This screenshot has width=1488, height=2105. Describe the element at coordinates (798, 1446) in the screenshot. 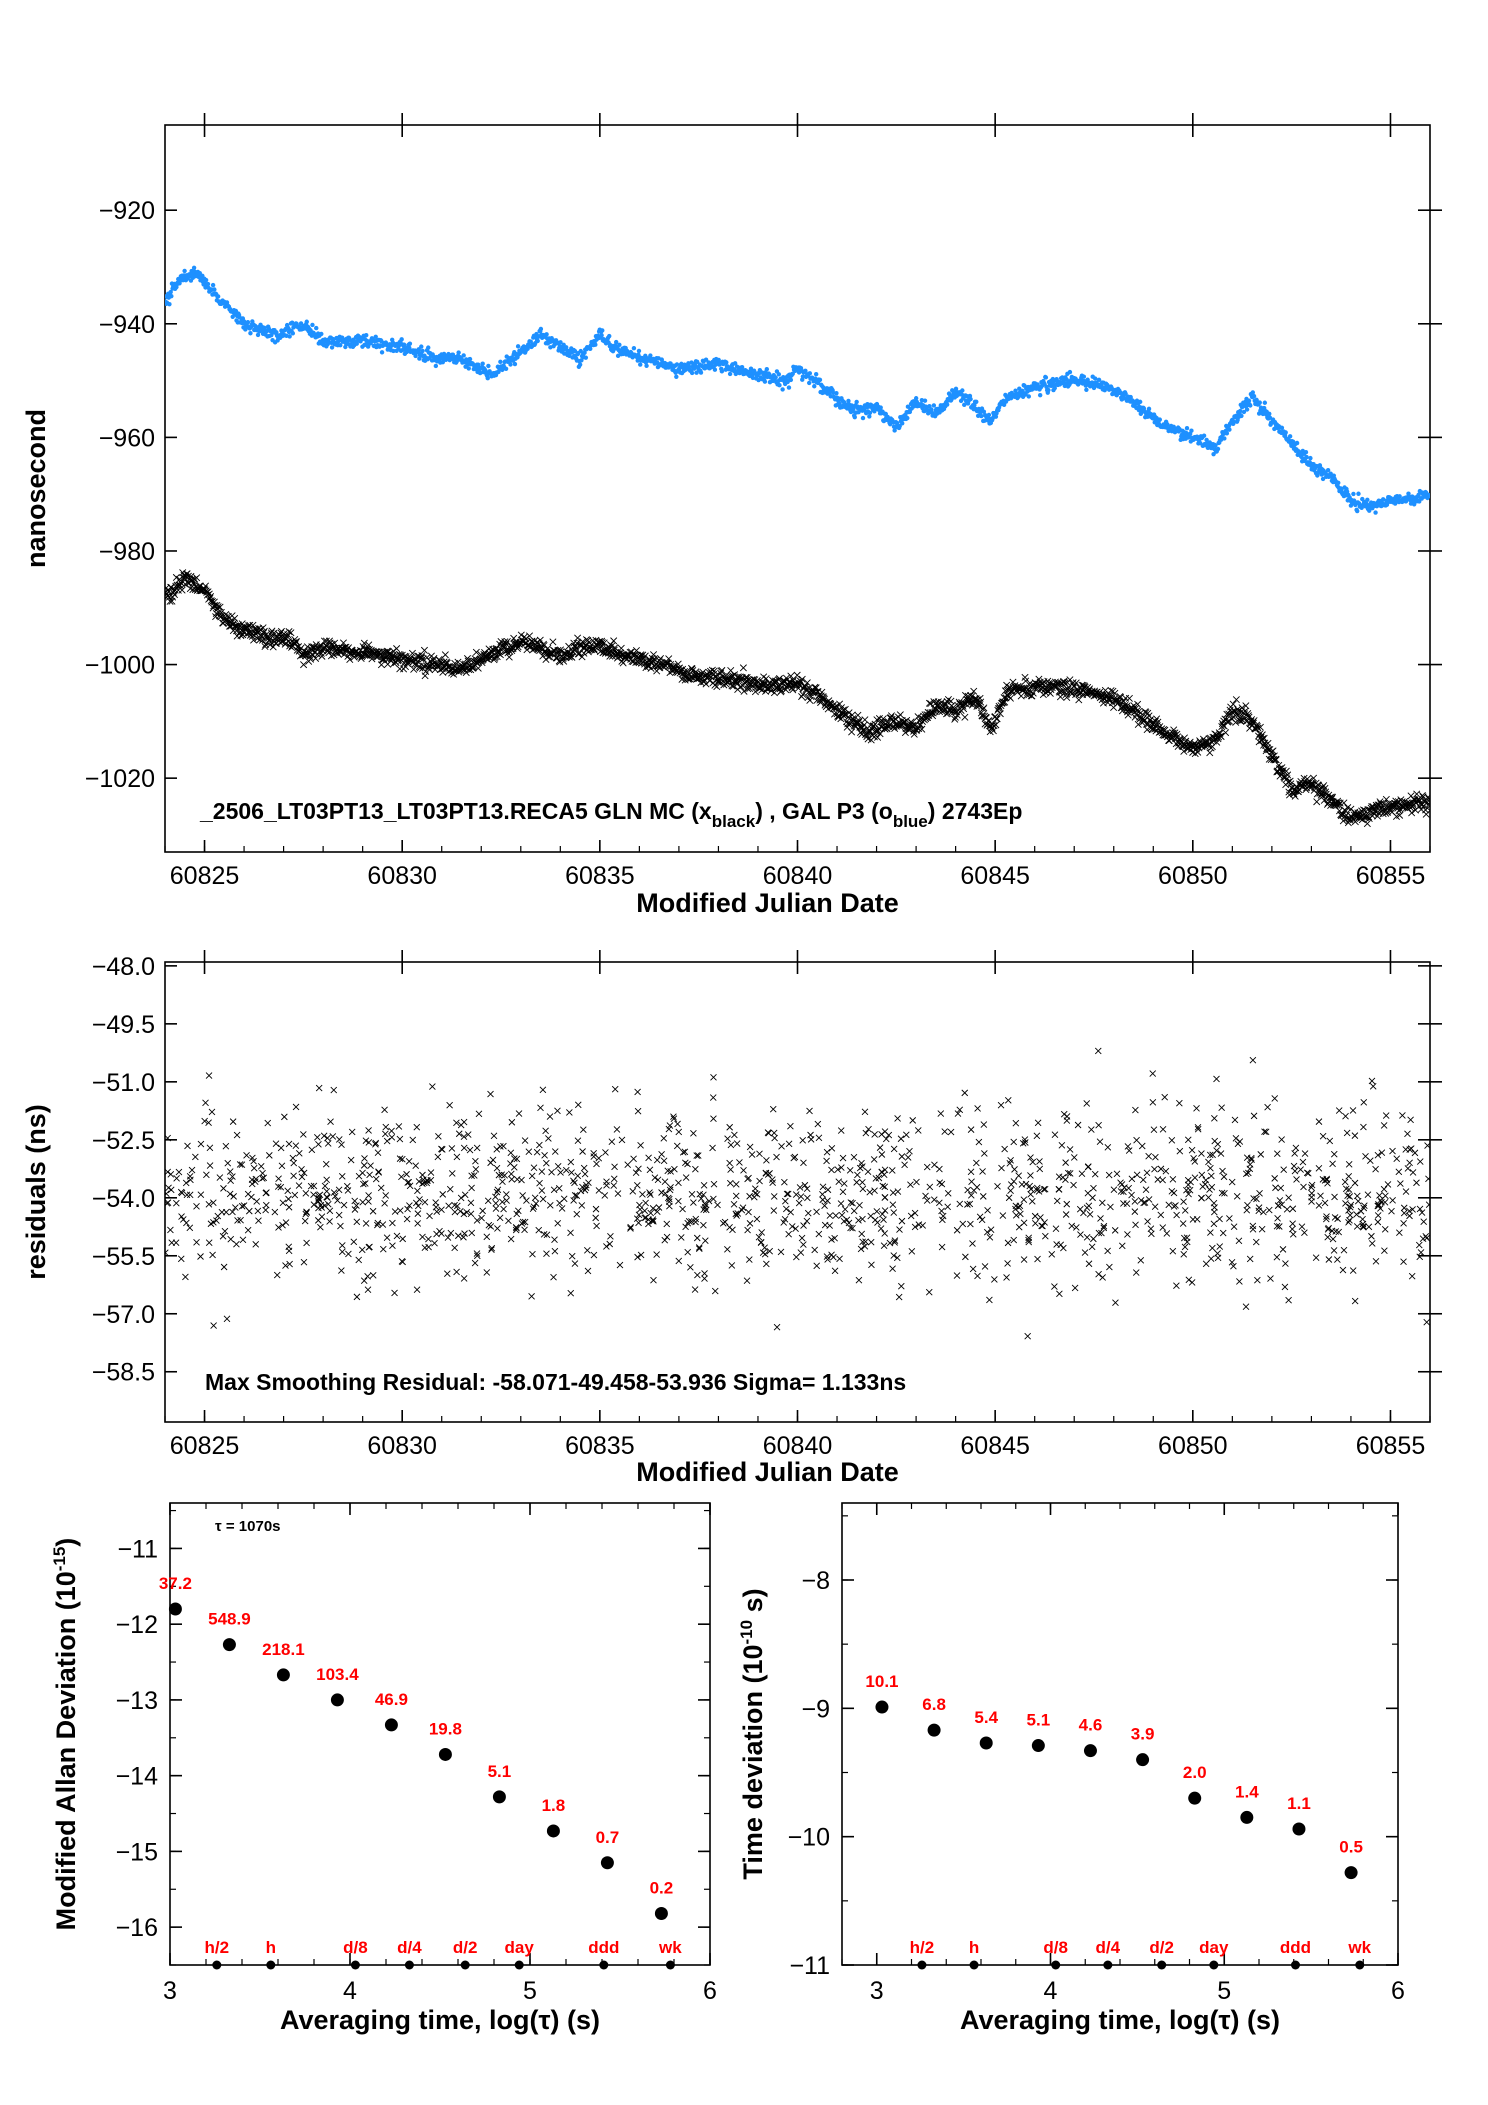

I see `x-tick-label: 60840` at that location.